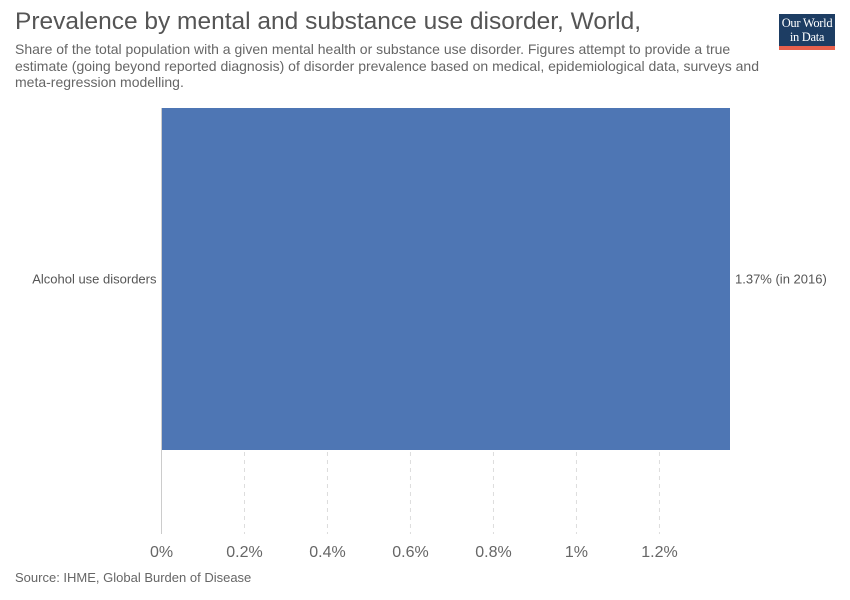  I want to click on x-tick-label: 0.4%, so click(327, 552).